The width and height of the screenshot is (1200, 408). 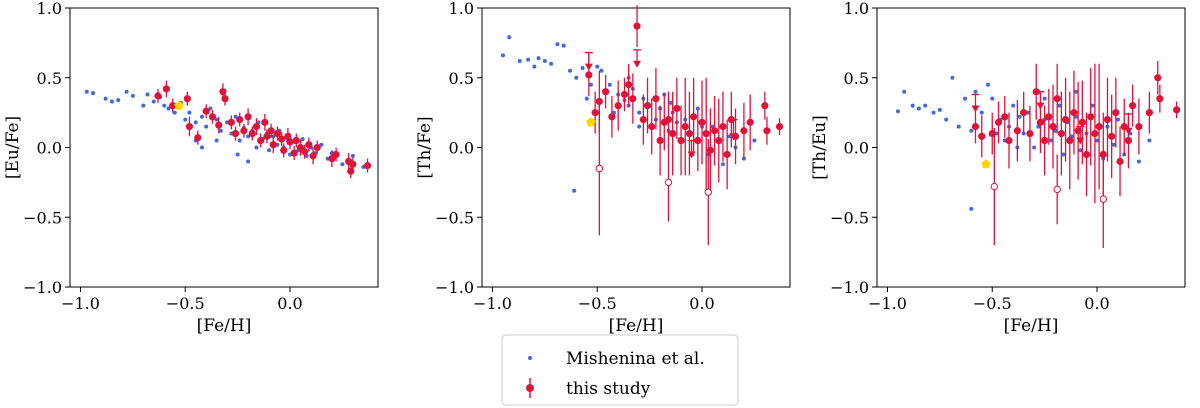 What do you see at coordinates (1031, 326) in the screenshot?
I see `x-axis-label: [Fe/H]` at bounding box center [1031, 326].